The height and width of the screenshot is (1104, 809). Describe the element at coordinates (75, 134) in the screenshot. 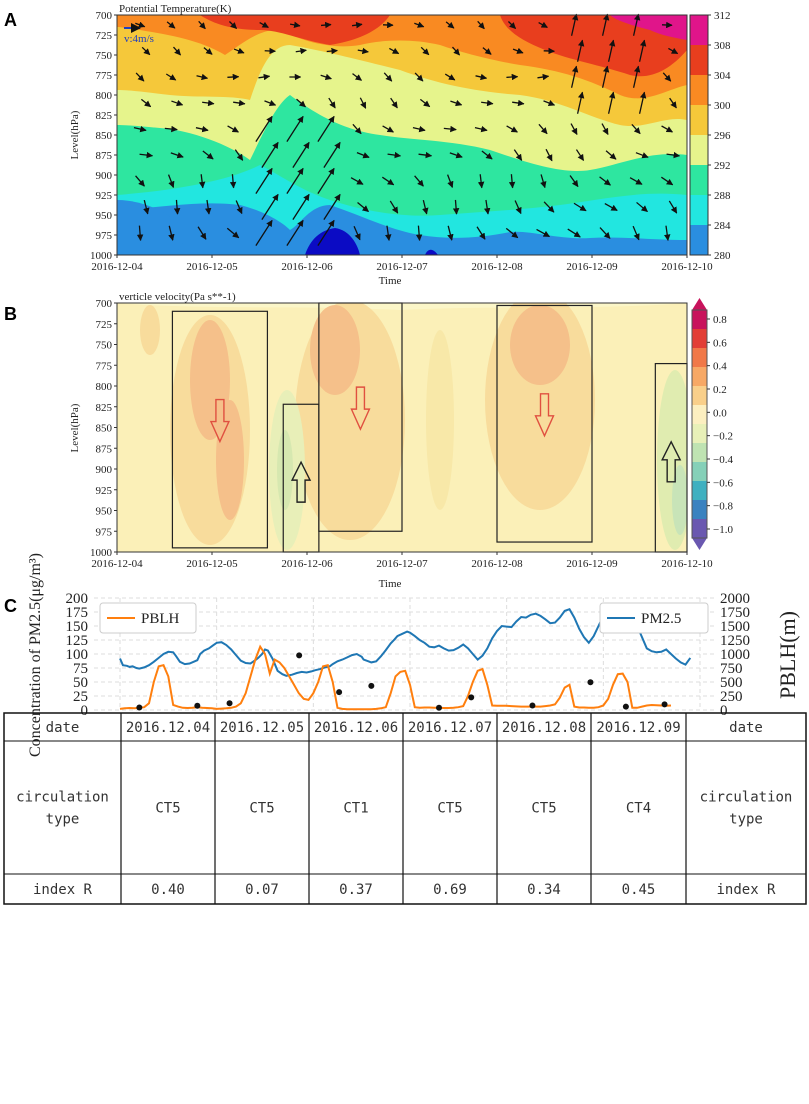

I see `panel-a-ylabel: Level(hPa)` at that location.